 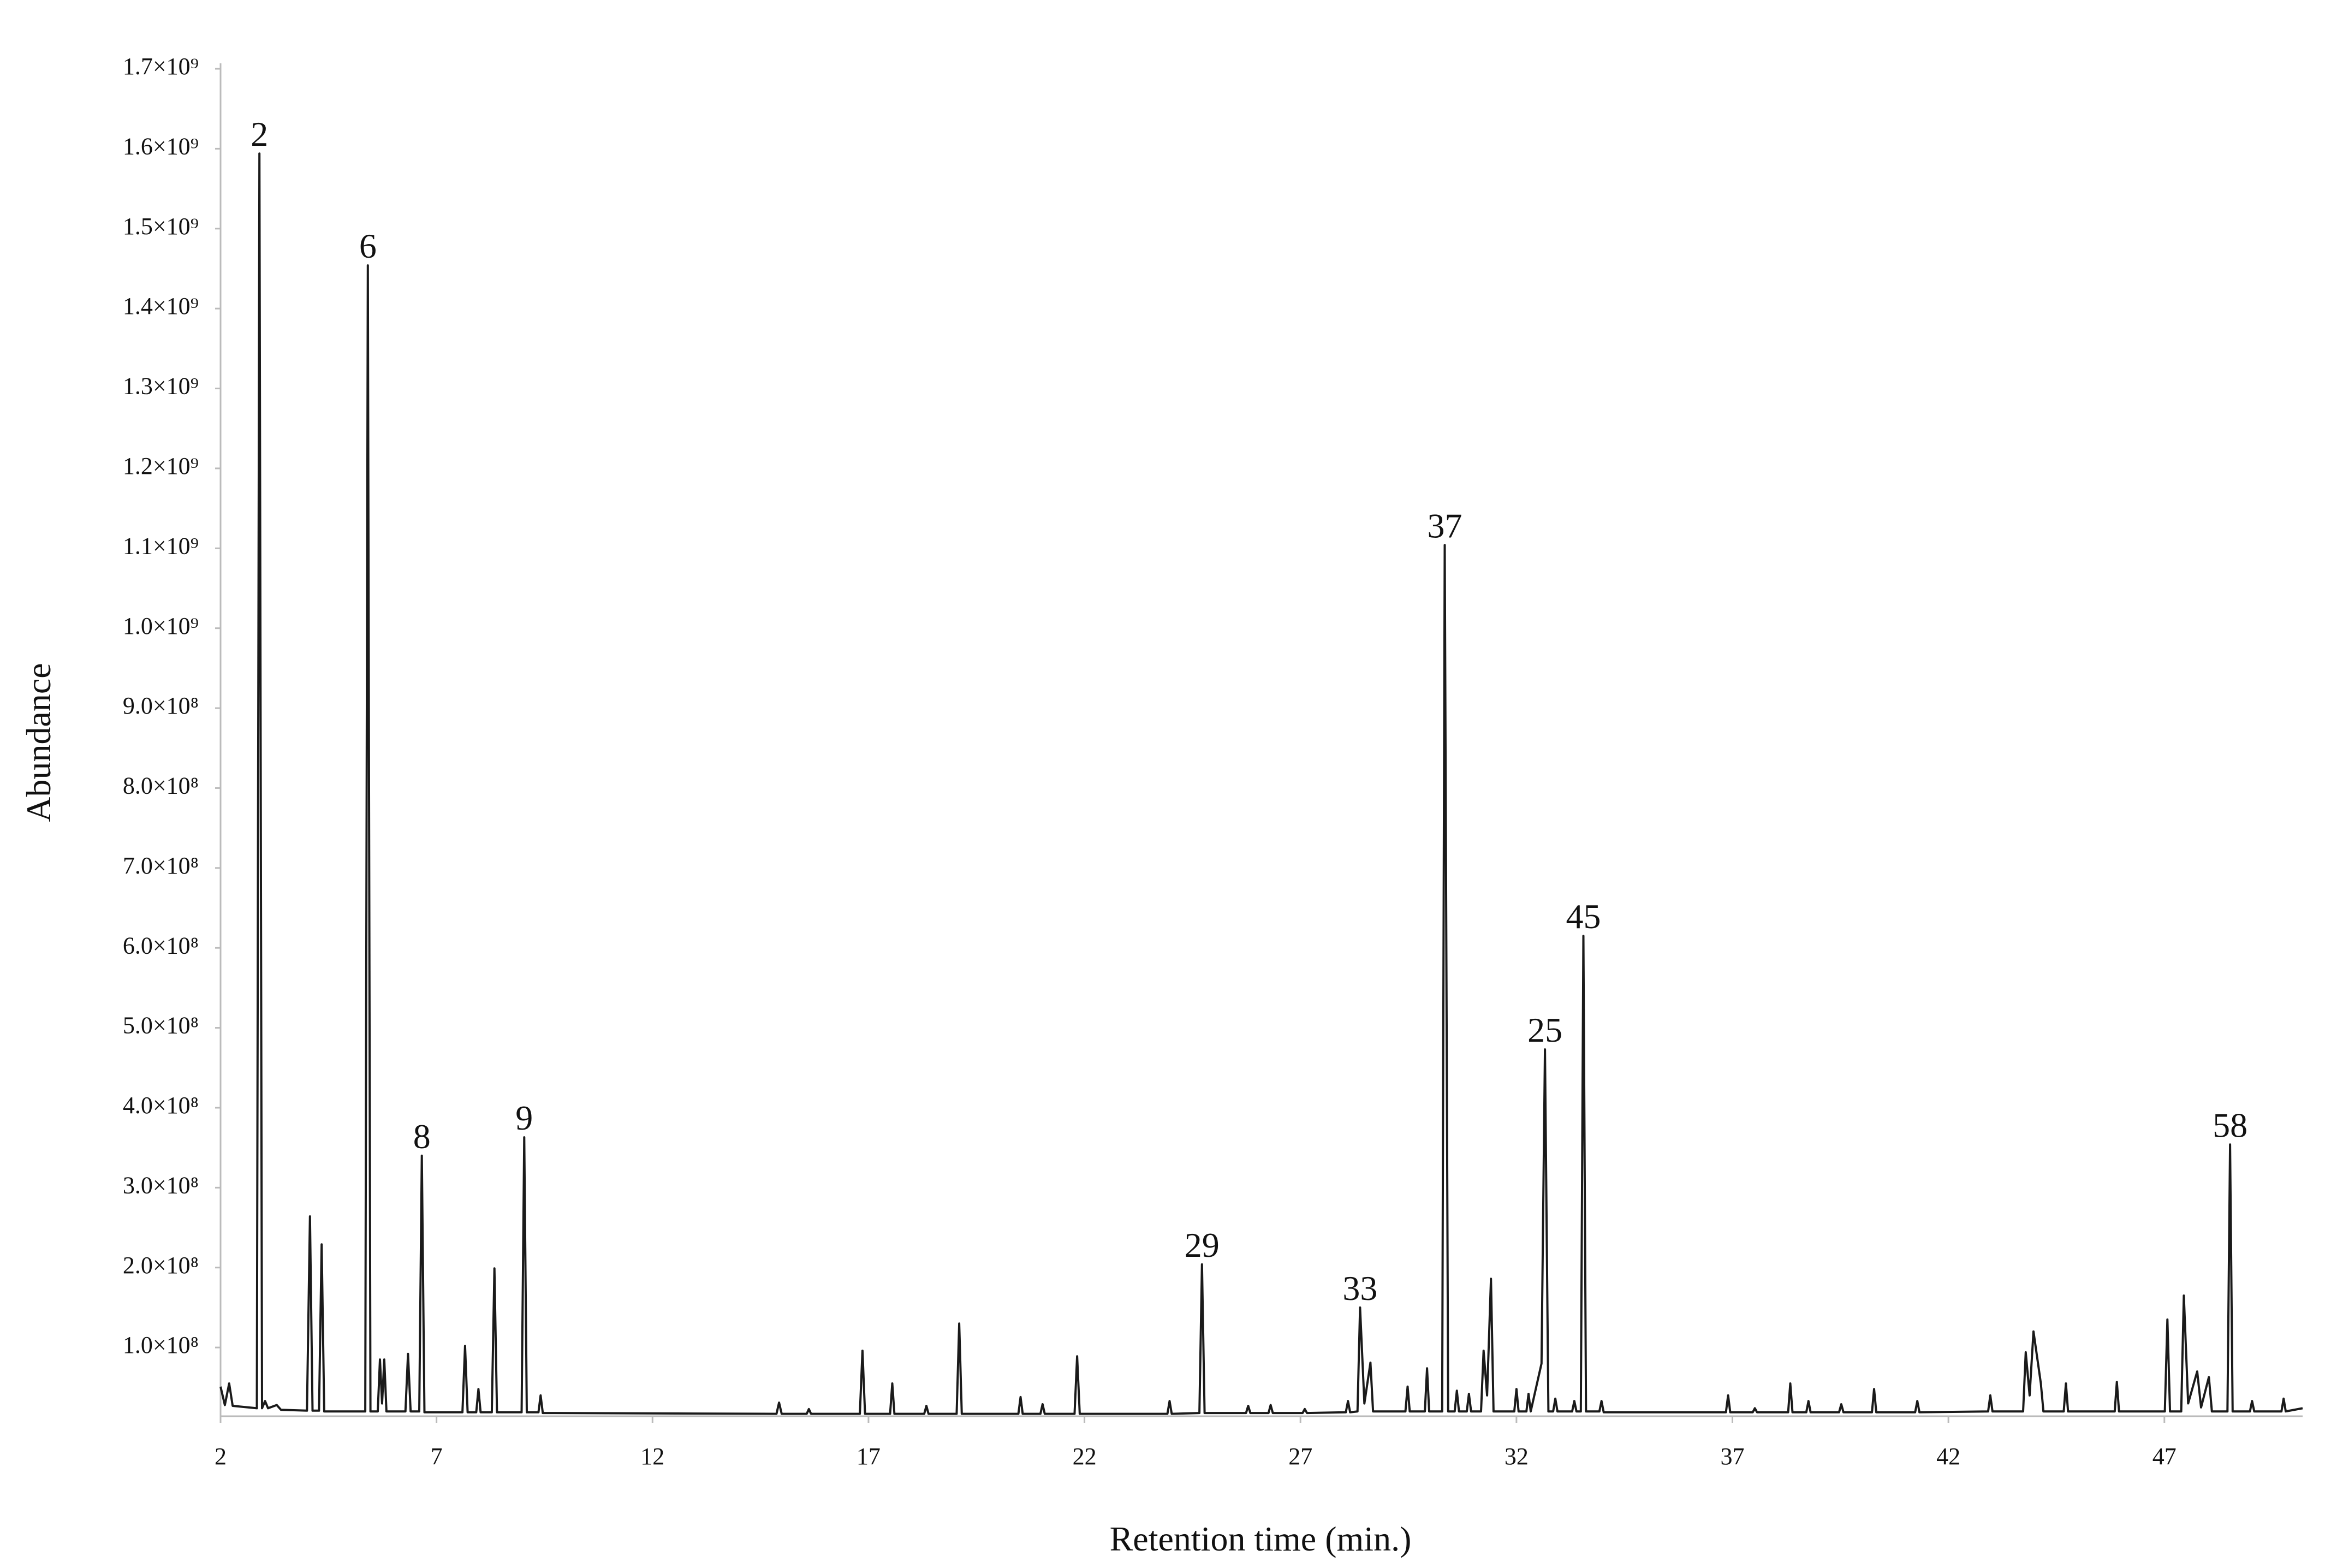 What do you see at coordinates (161, 945) in the screenshot?
I see `y-tick-label: 6.0×10⁸` at bounding box center [161, 945].